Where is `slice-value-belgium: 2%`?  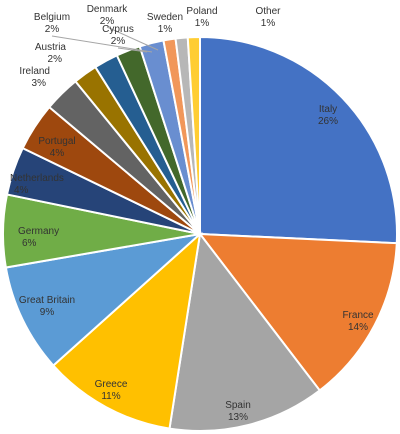 slice-value-belgium: 2% is located at coordinates (52, 29).